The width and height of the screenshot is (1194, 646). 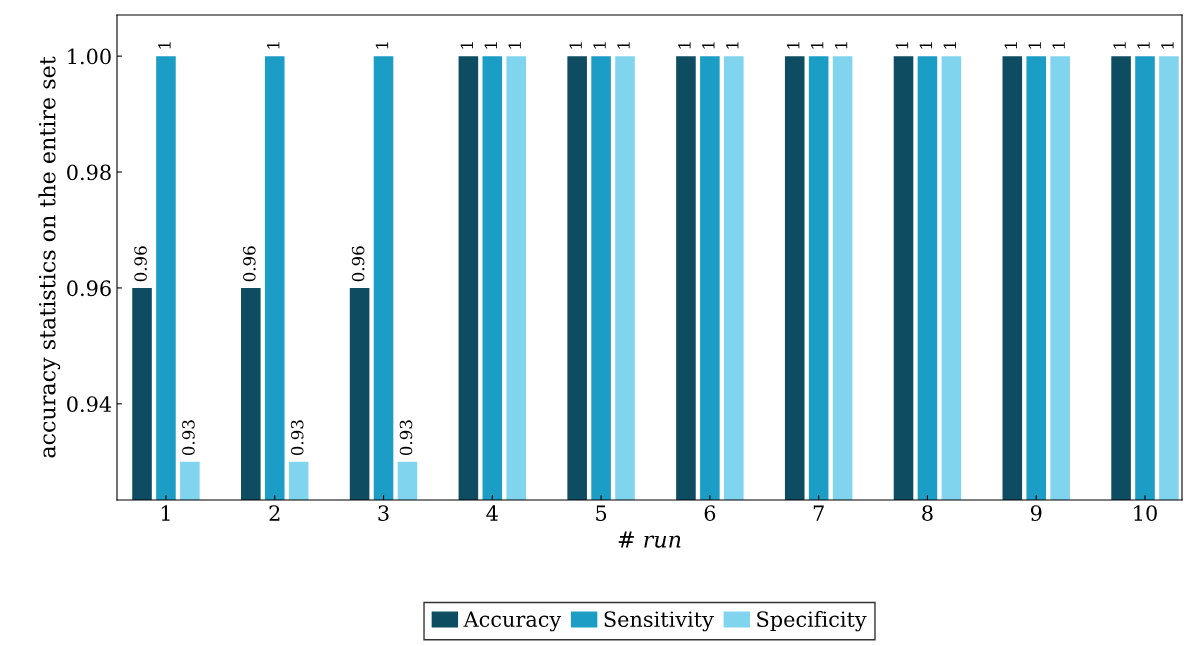 I want to click on x-tick-label: 4, so click(x=492, y=513).